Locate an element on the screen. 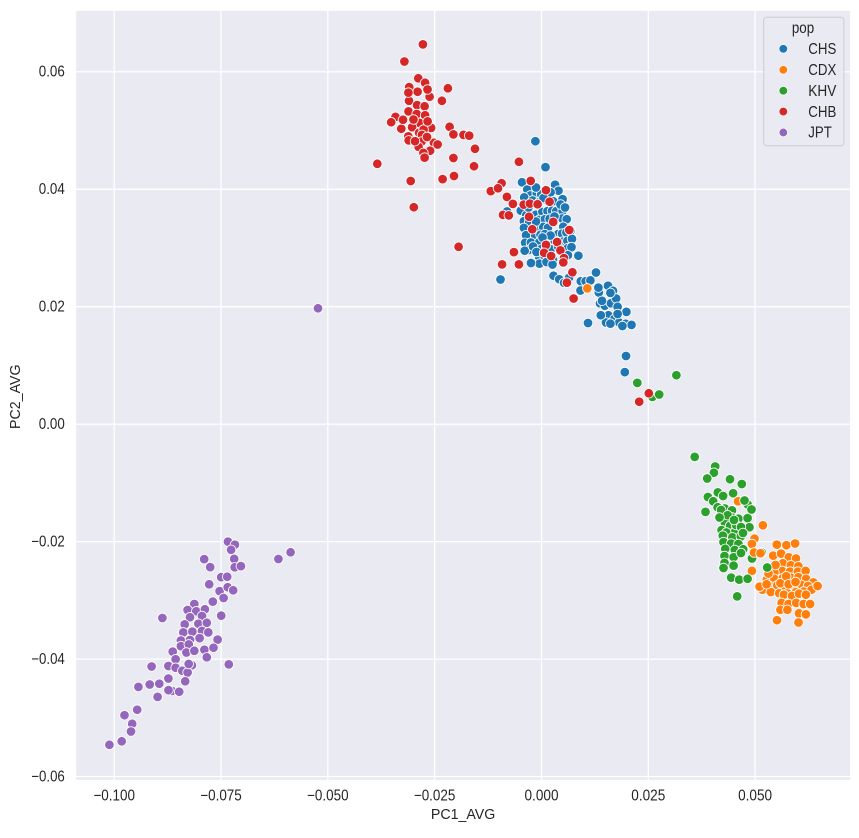 The image size is (859, 838). svg-text: KHV is located at coordinates (822, 91).